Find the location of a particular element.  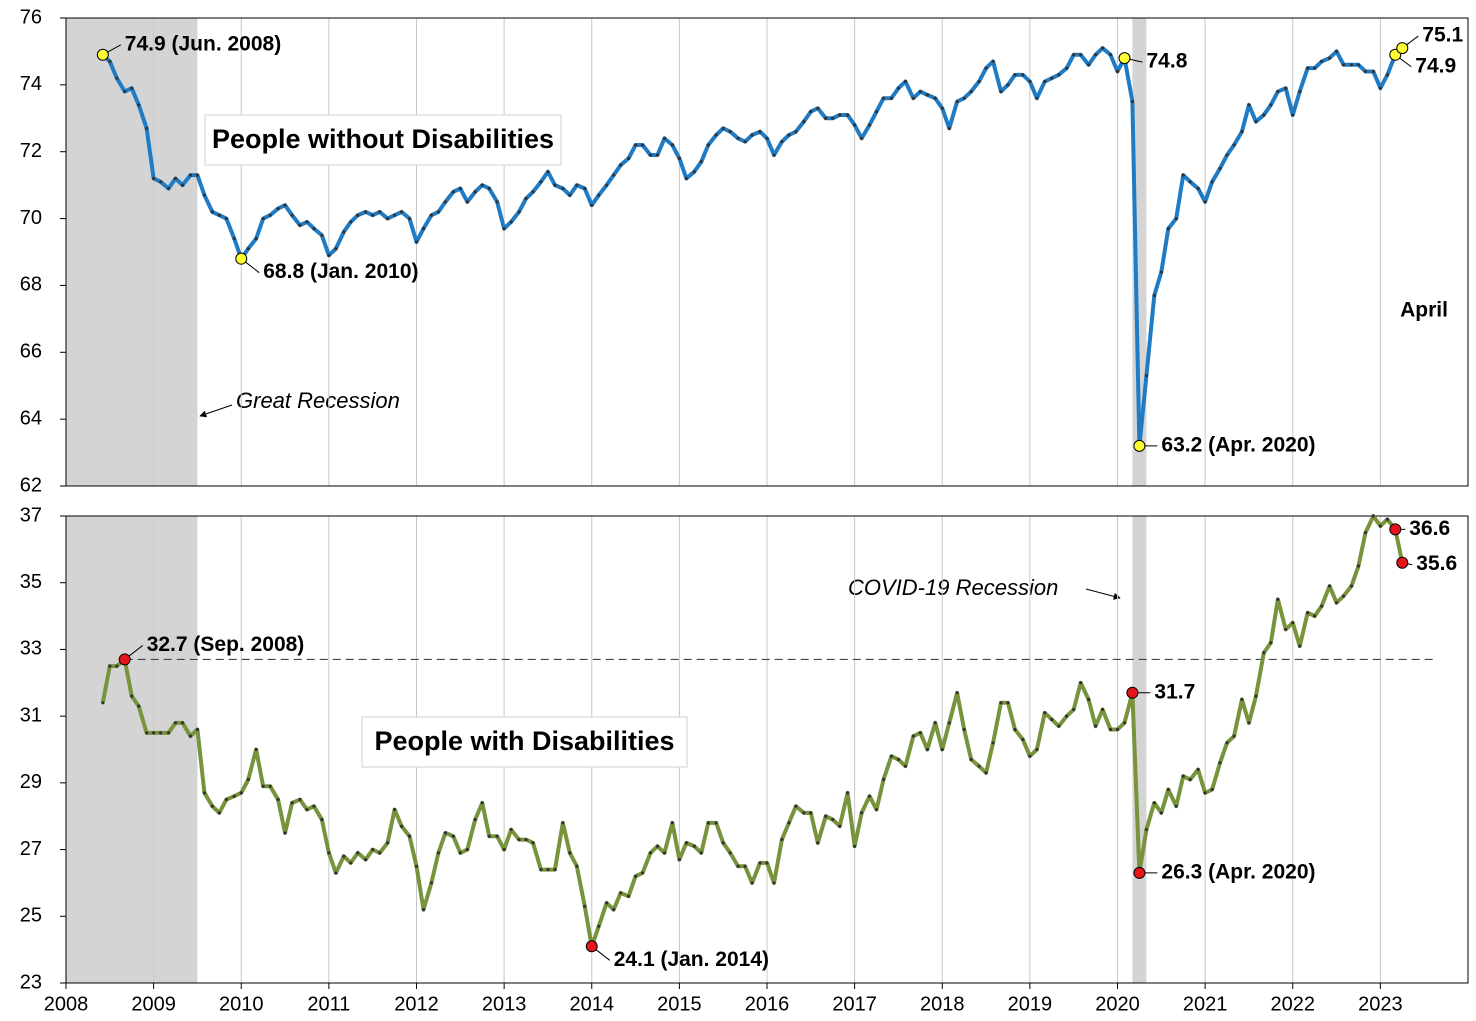

y-tick-label: 27 is located at coordinates (31, 849).